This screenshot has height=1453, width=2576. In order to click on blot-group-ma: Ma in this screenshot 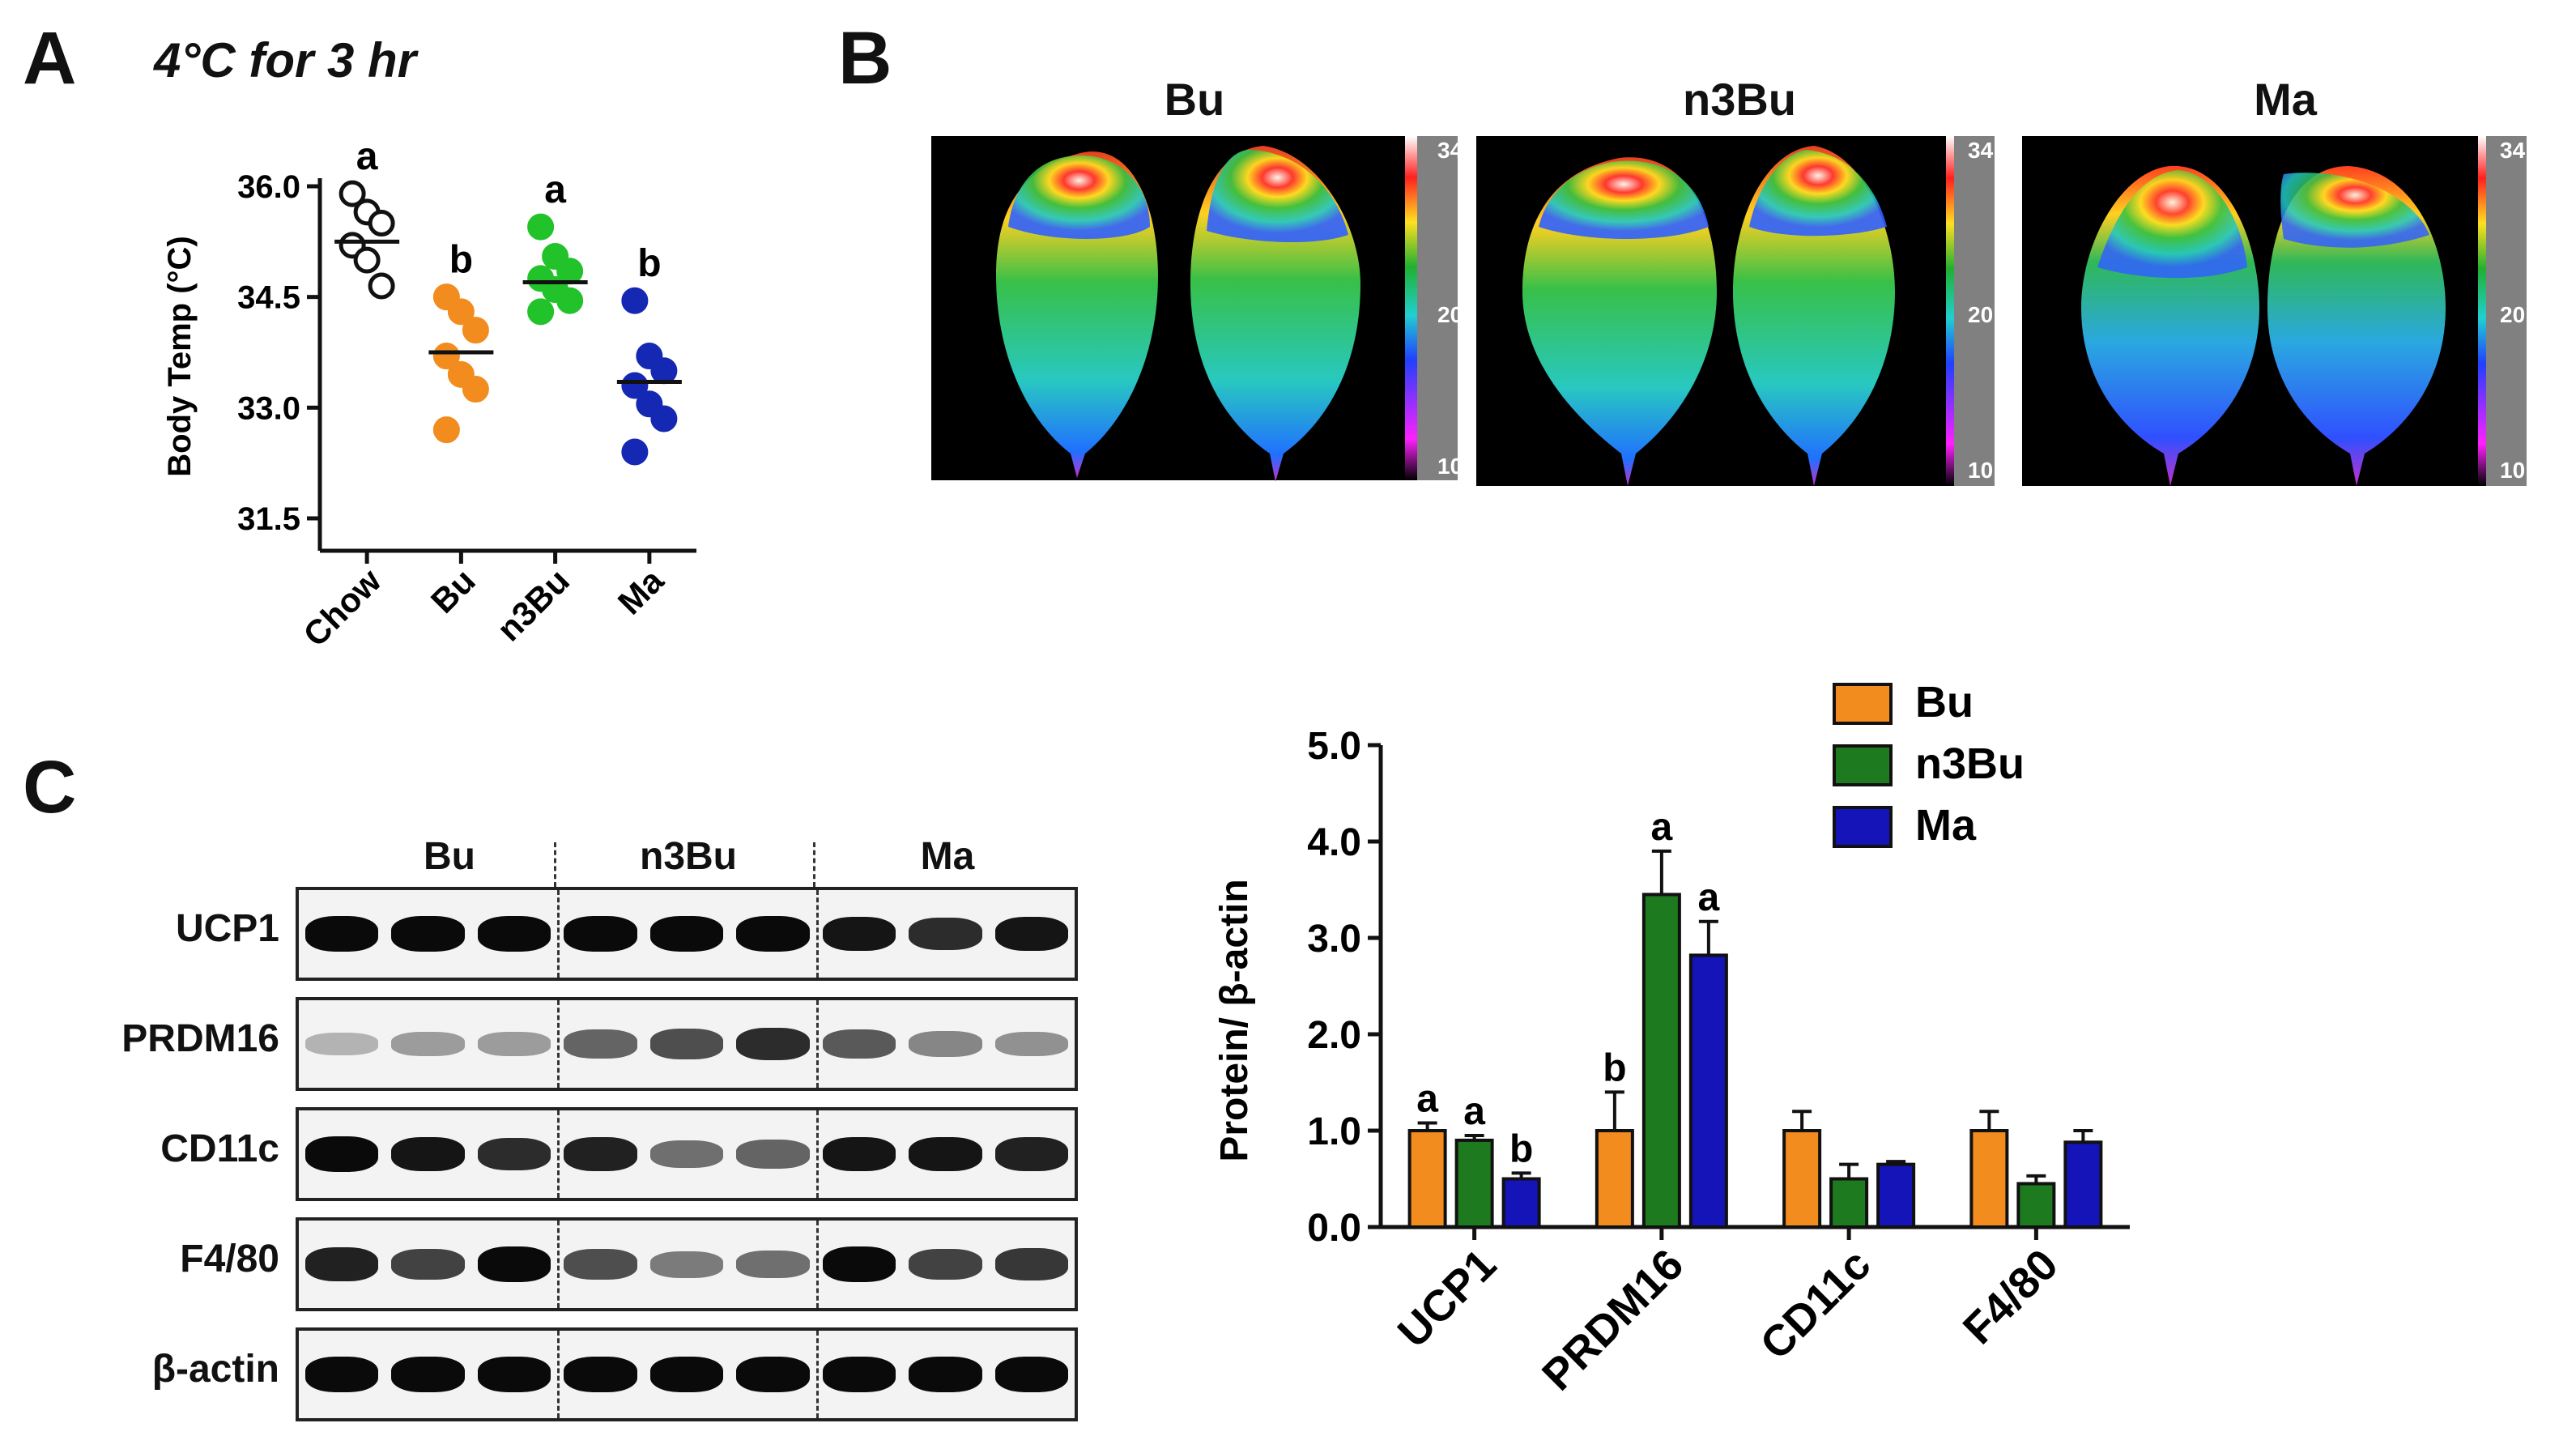, I will do `click(947, 856)`.